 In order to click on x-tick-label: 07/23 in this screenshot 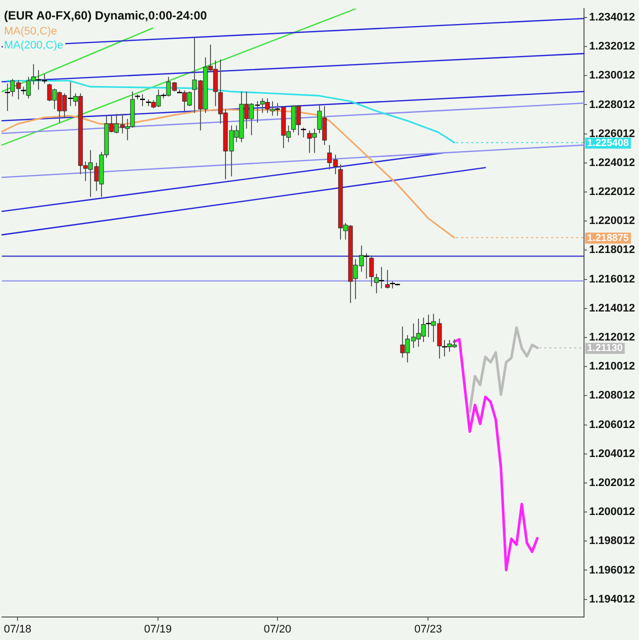, I will do `click(428, 629)`.